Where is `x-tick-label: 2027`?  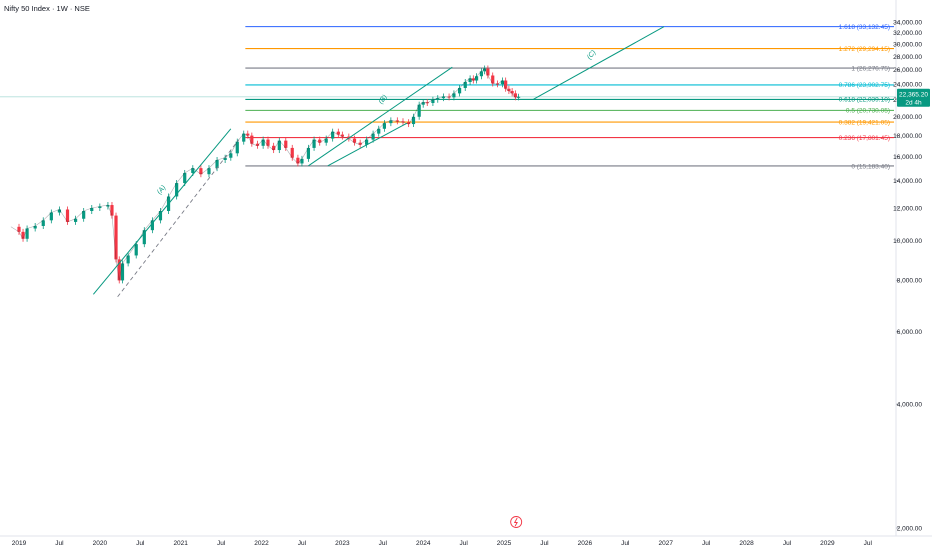 x-tick-label: 2027 is located at coordinates (665, 543).